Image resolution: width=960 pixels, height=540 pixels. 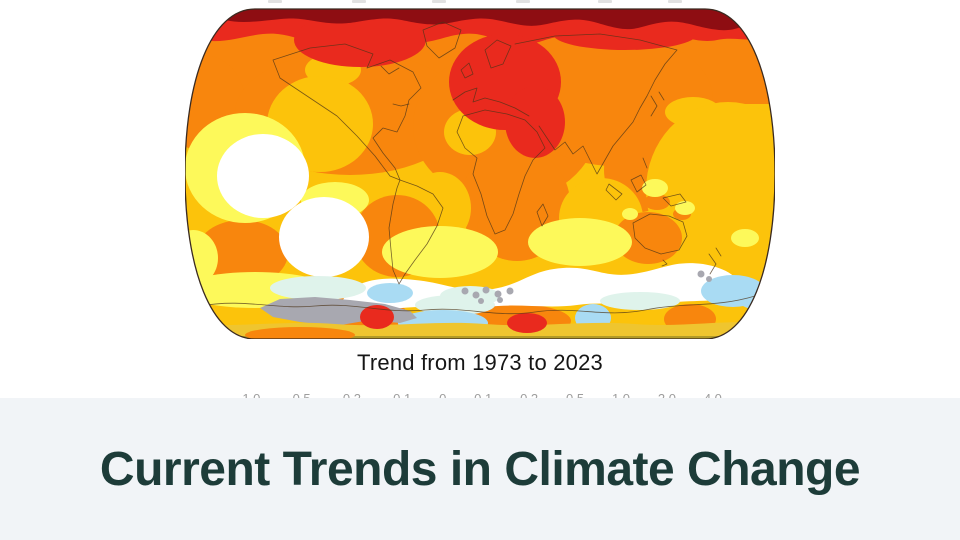 I want to click on colorbar-tick: 1.0, so click(x=621, y=394).